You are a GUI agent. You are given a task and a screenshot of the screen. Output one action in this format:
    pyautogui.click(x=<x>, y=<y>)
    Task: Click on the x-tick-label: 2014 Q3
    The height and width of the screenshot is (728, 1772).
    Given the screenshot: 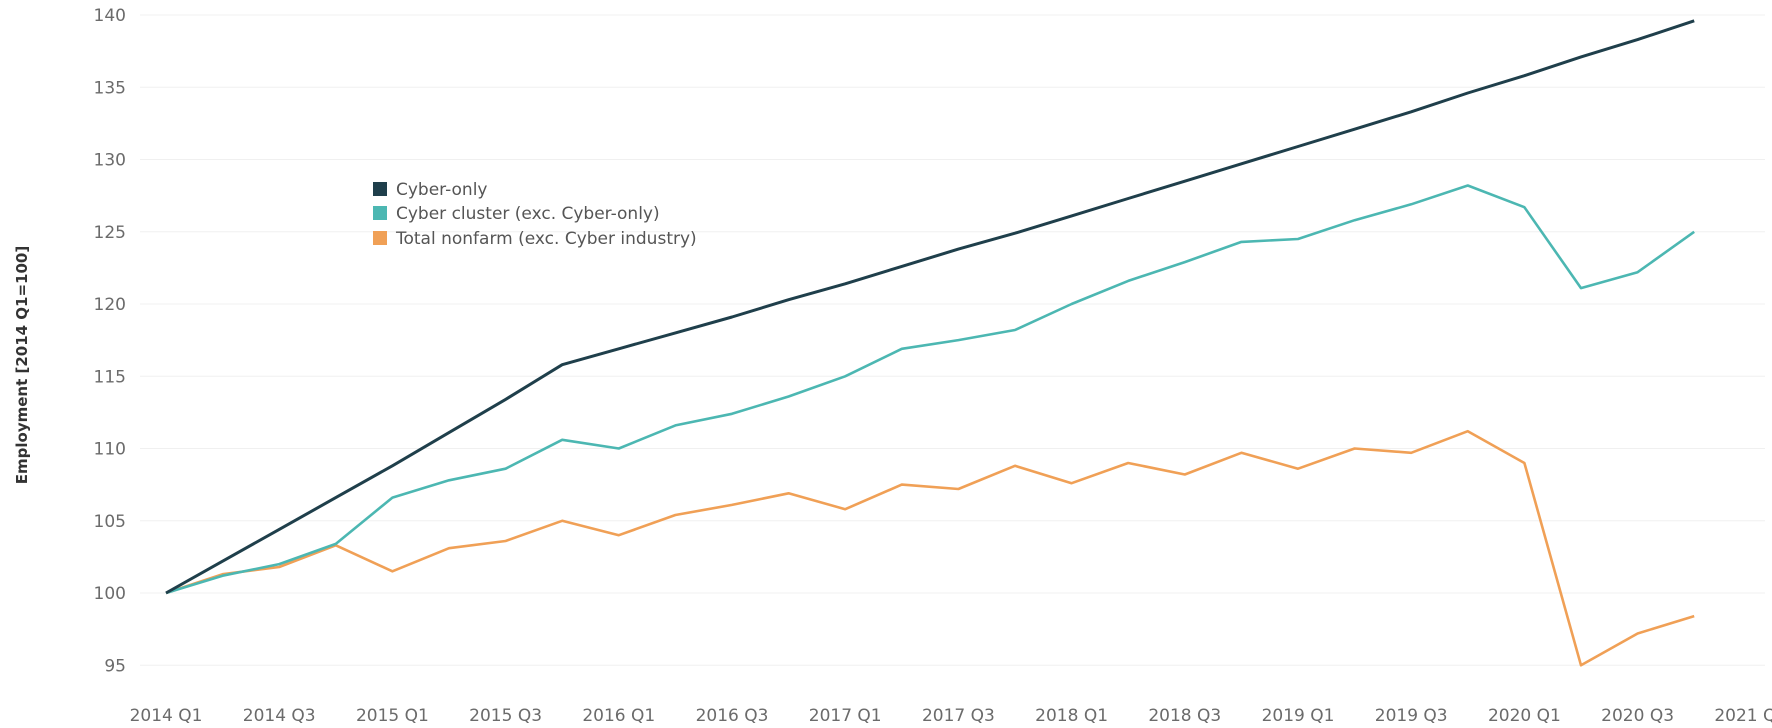 What is the action you would take?
    pyautogui.click(x=279, y=716)
    